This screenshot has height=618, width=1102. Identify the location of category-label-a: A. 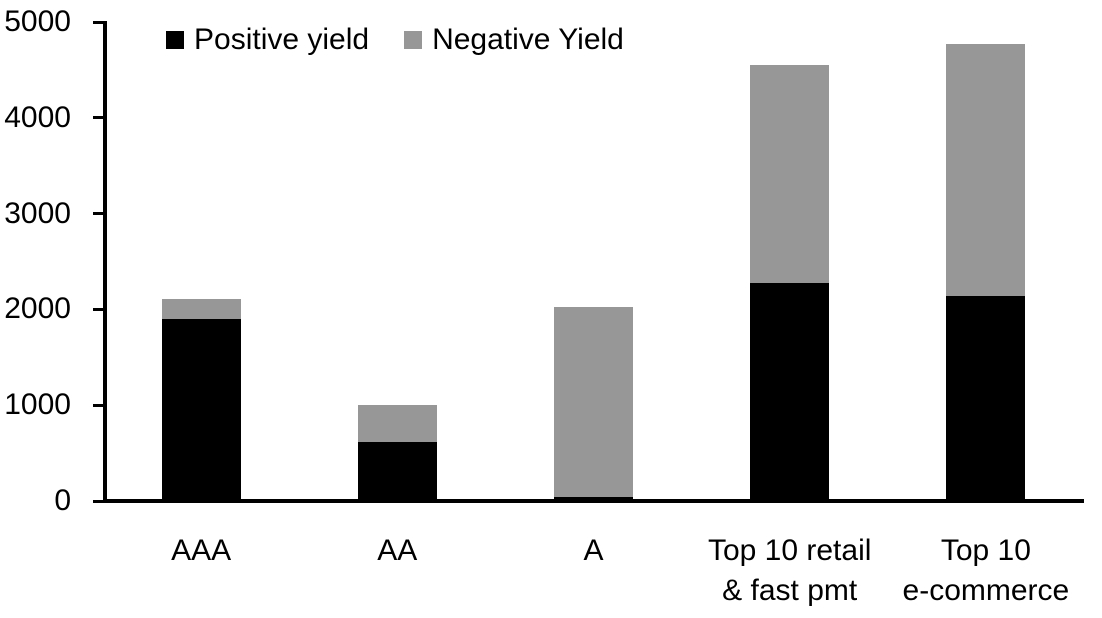
(594, 551).